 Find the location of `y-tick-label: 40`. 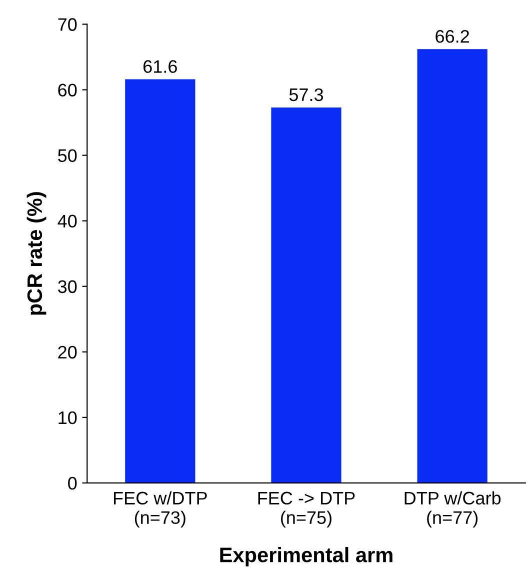

y-tick-label: 40 is located at coordinates (67, 221).